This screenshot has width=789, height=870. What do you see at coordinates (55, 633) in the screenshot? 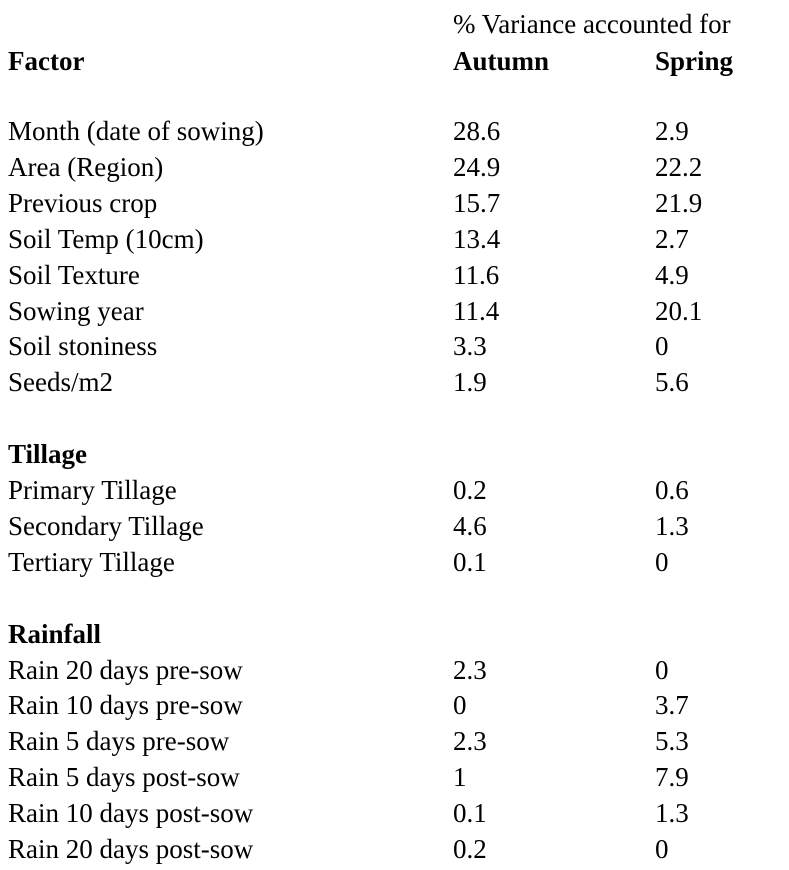
I see `section-heading: Rainfall` at bounding box center [55, 633].